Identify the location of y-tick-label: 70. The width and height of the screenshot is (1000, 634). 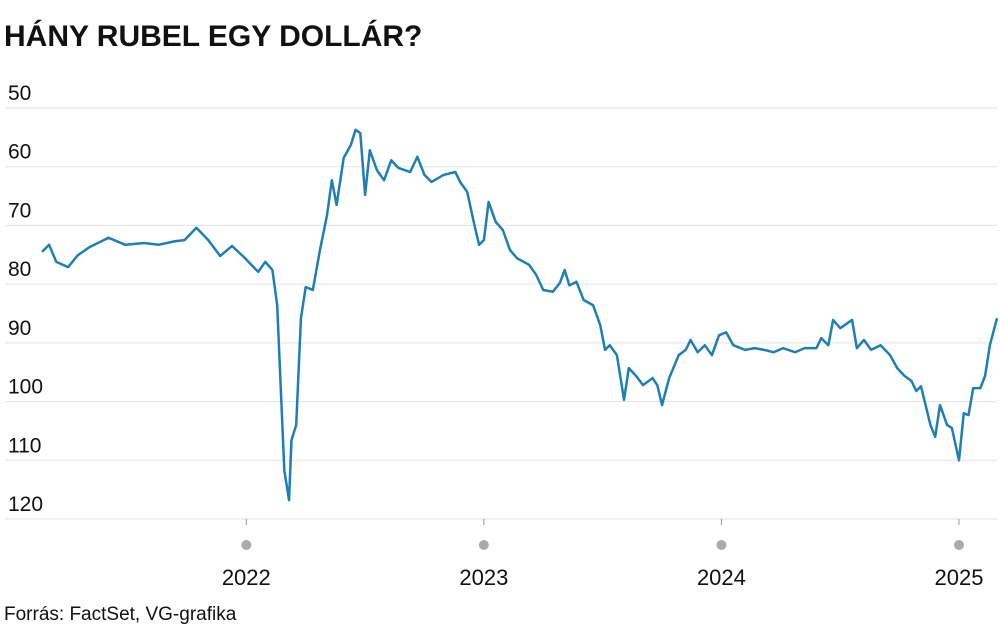
(19, 210).